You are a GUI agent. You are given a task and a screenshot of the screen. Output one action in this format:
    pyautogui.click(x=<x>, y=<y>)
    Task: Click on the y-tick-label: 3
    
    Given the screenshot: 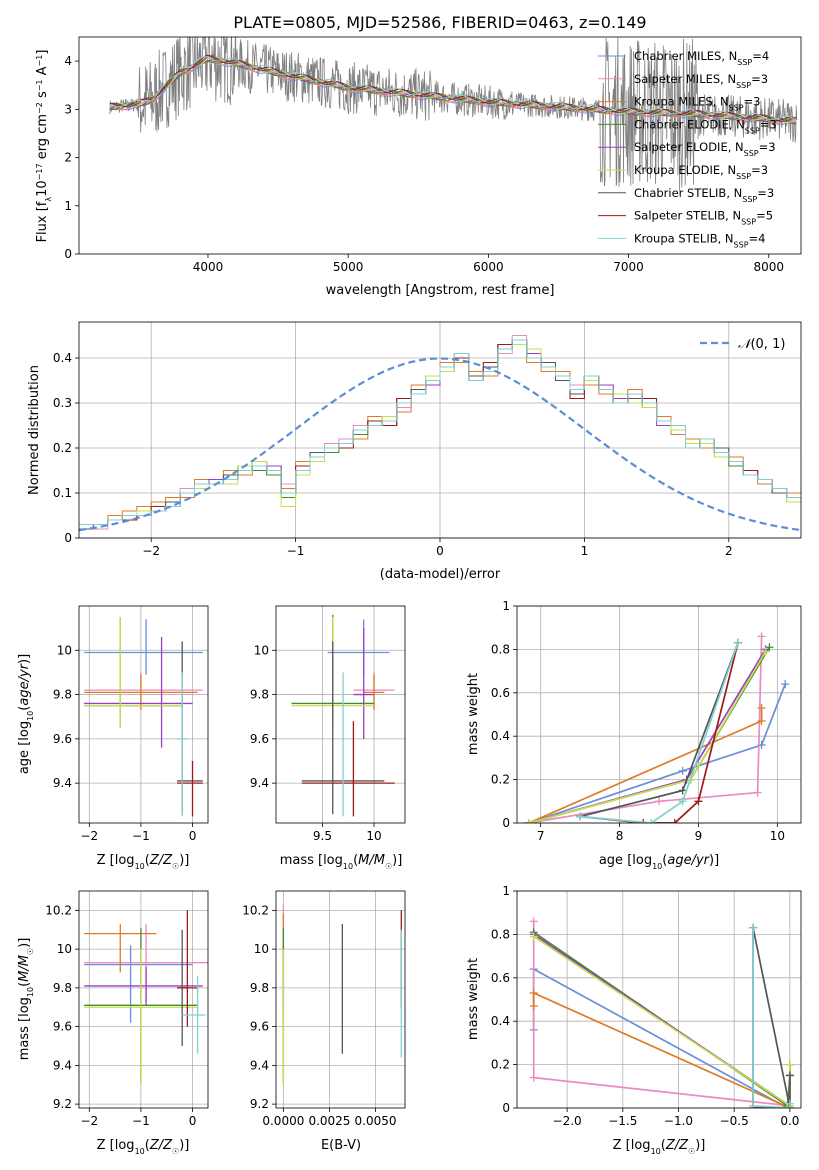 What is the action you would take?
    pyautogui.click(x=68, y=109)
    